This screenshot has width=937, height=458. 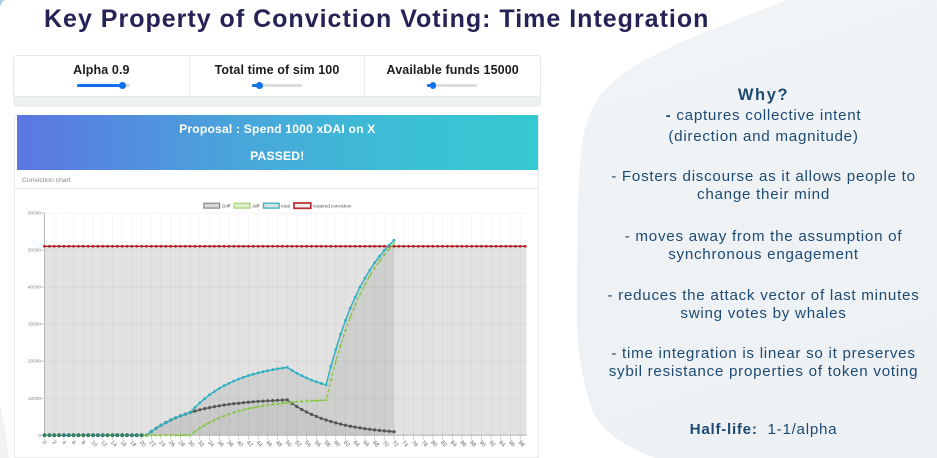 What do you see at coordinates (34, 249) in the screenshot?
I see `svg-text: 50000` at bounding box center [34, 249].